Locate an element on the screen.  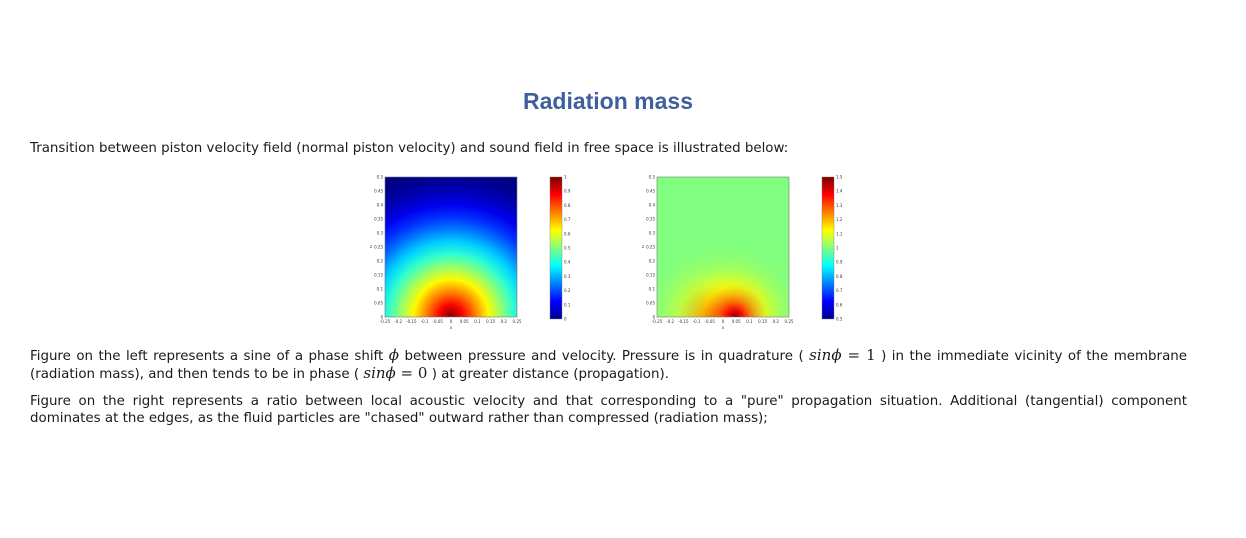
colorbar-tick-label: 0.2 is located at coordinates (567, 290).